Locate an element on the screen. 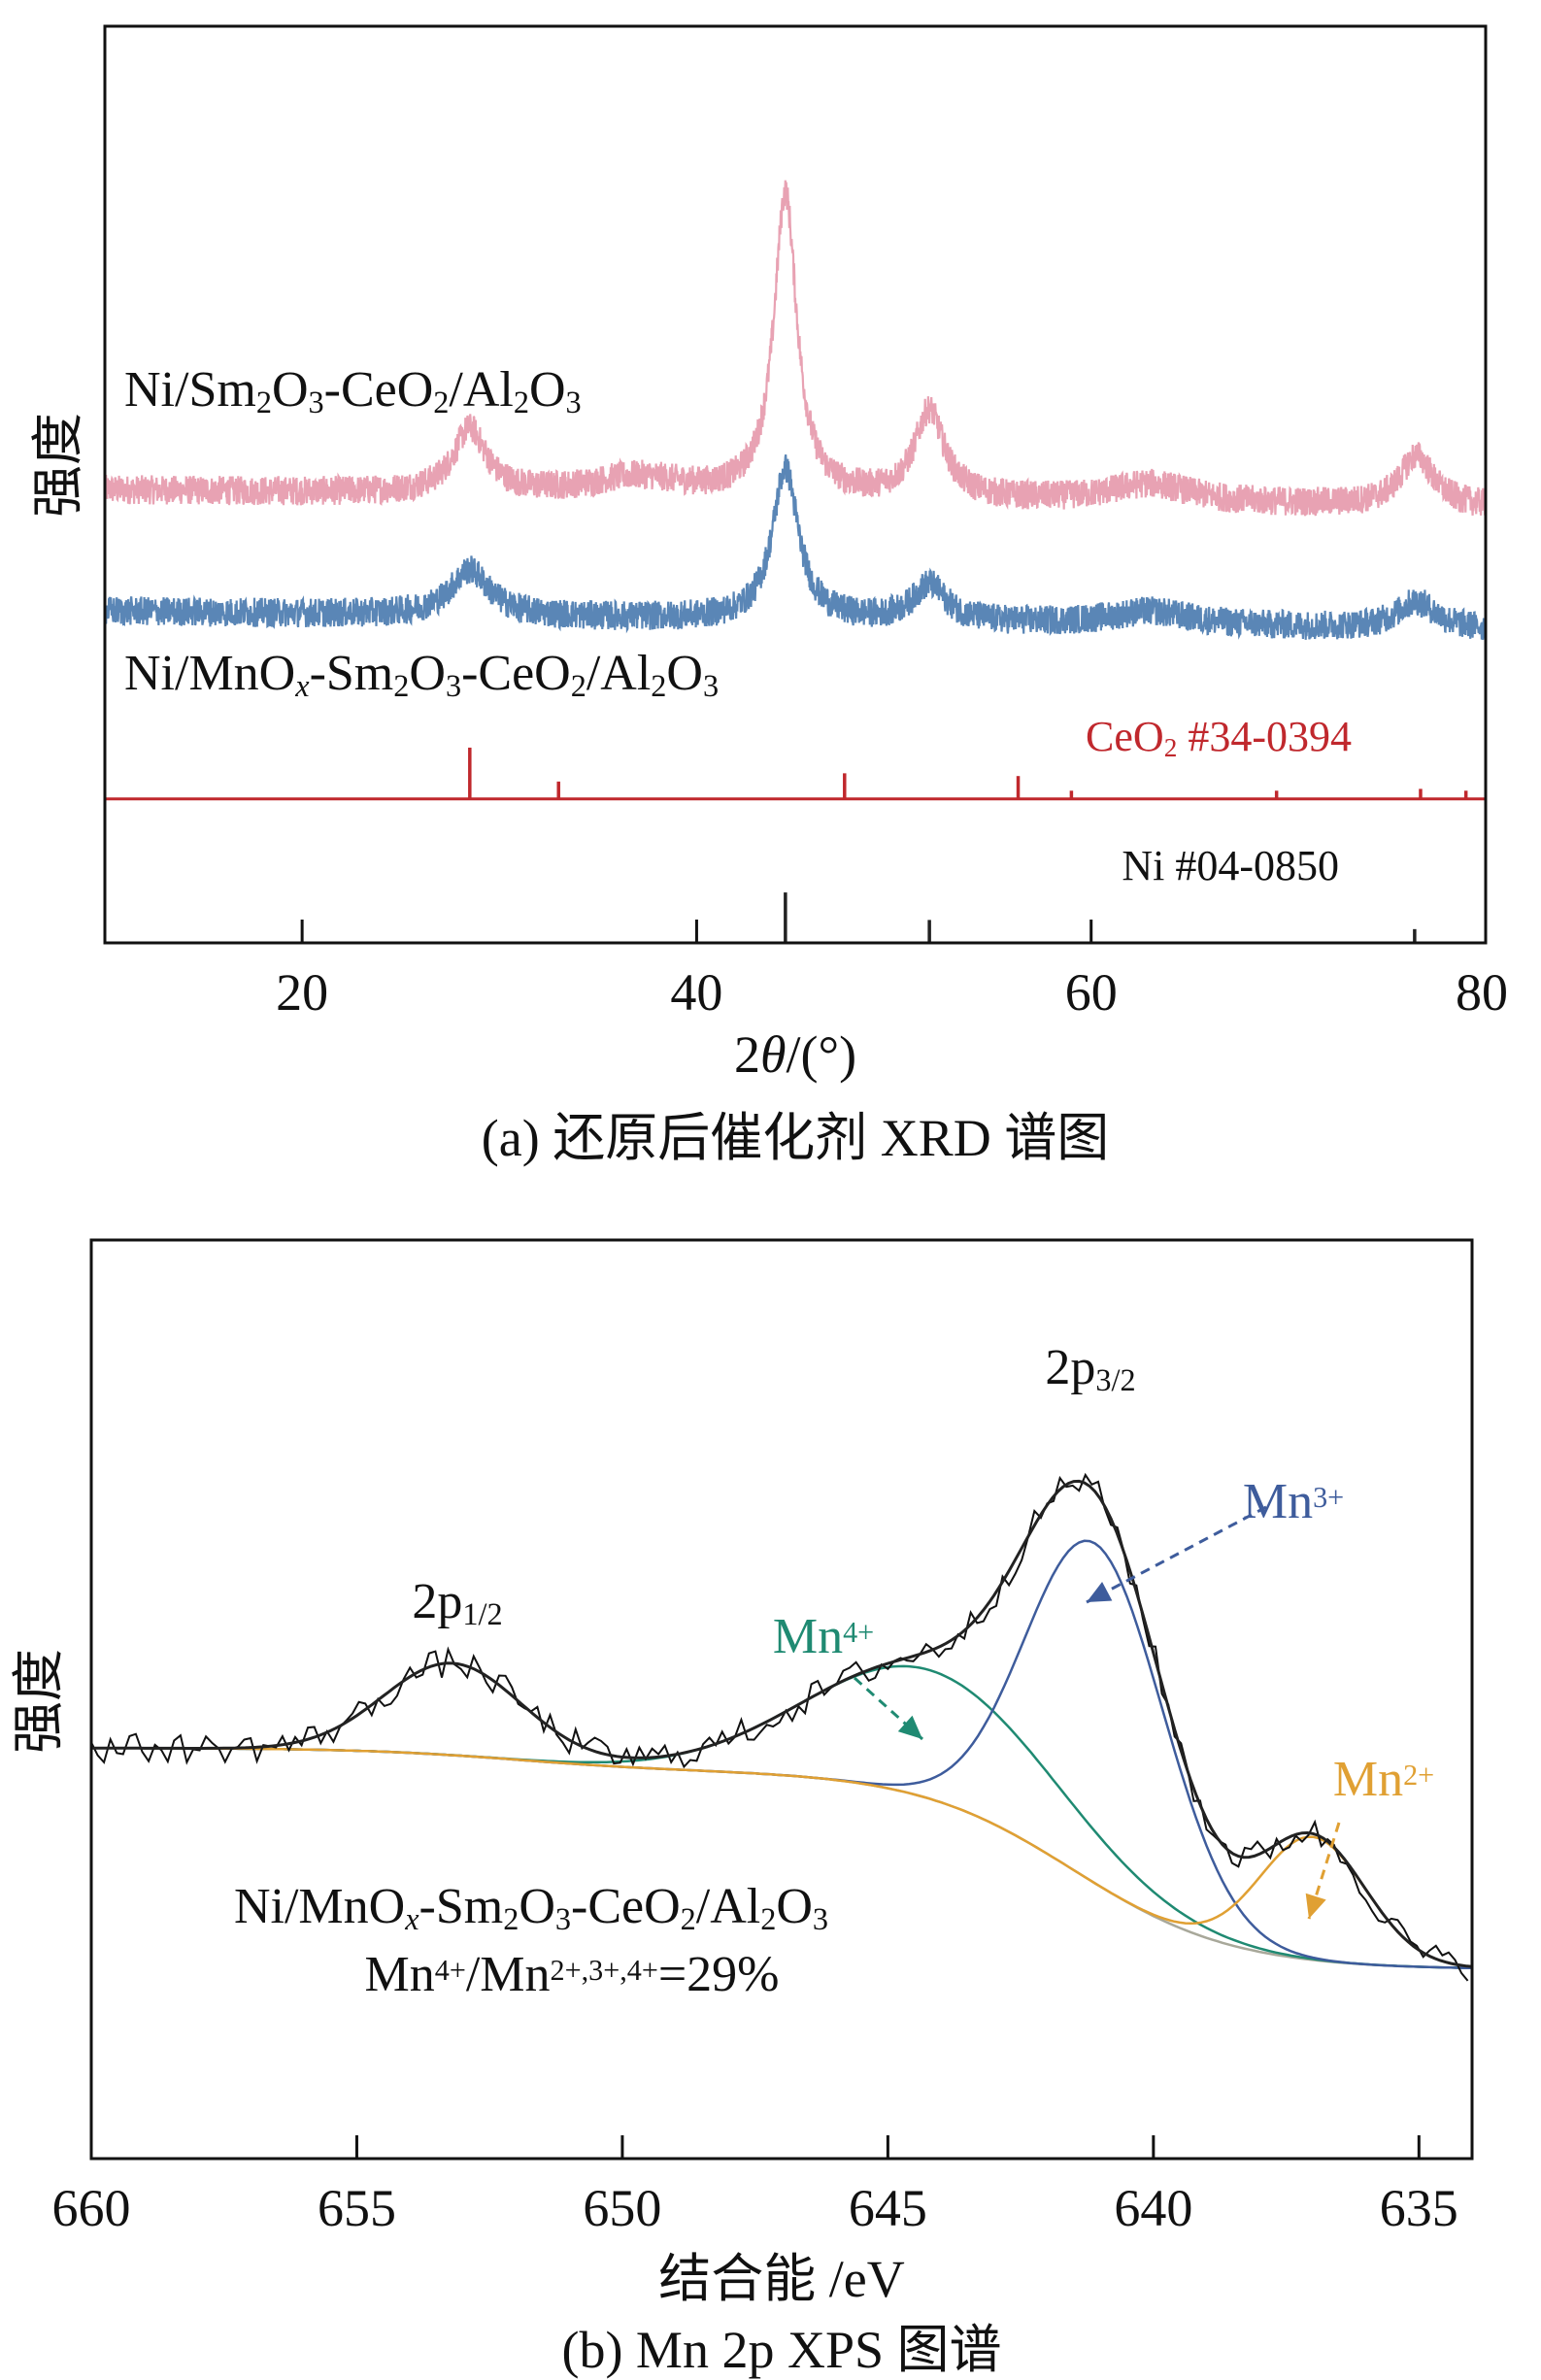 Image resolution: width=1541 pixels, height=2380 pixels. xps-x-axis-label: 结合能 /eV is located at coordinates (781, 2279).